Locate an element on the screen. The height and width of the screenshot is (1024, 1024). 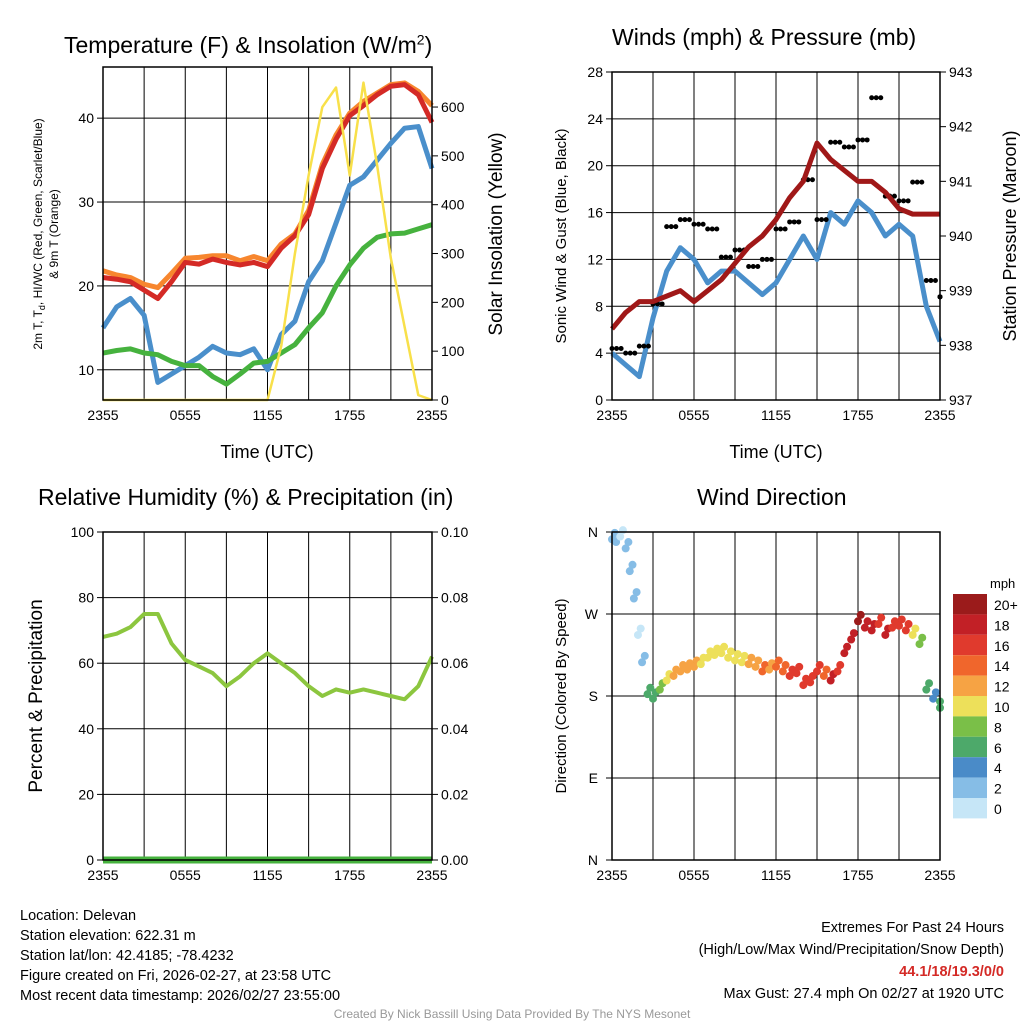
direction-tick-label: N is located at coordinates (593, 532).